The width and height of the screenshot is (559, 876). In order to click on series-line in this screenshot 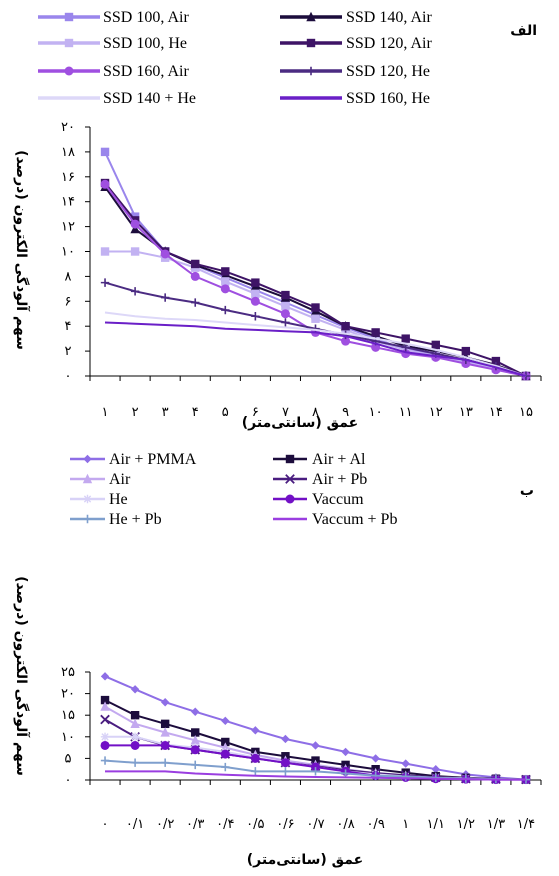, I will do `click(315, 349)`.